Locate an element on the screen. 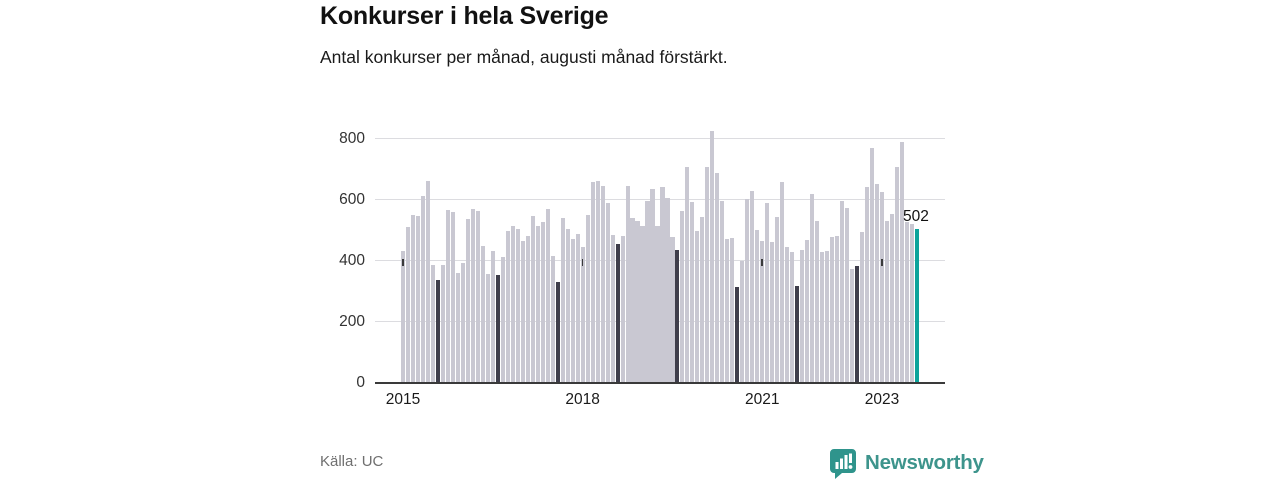  x-axis-line is located at coordinates (660, 383).